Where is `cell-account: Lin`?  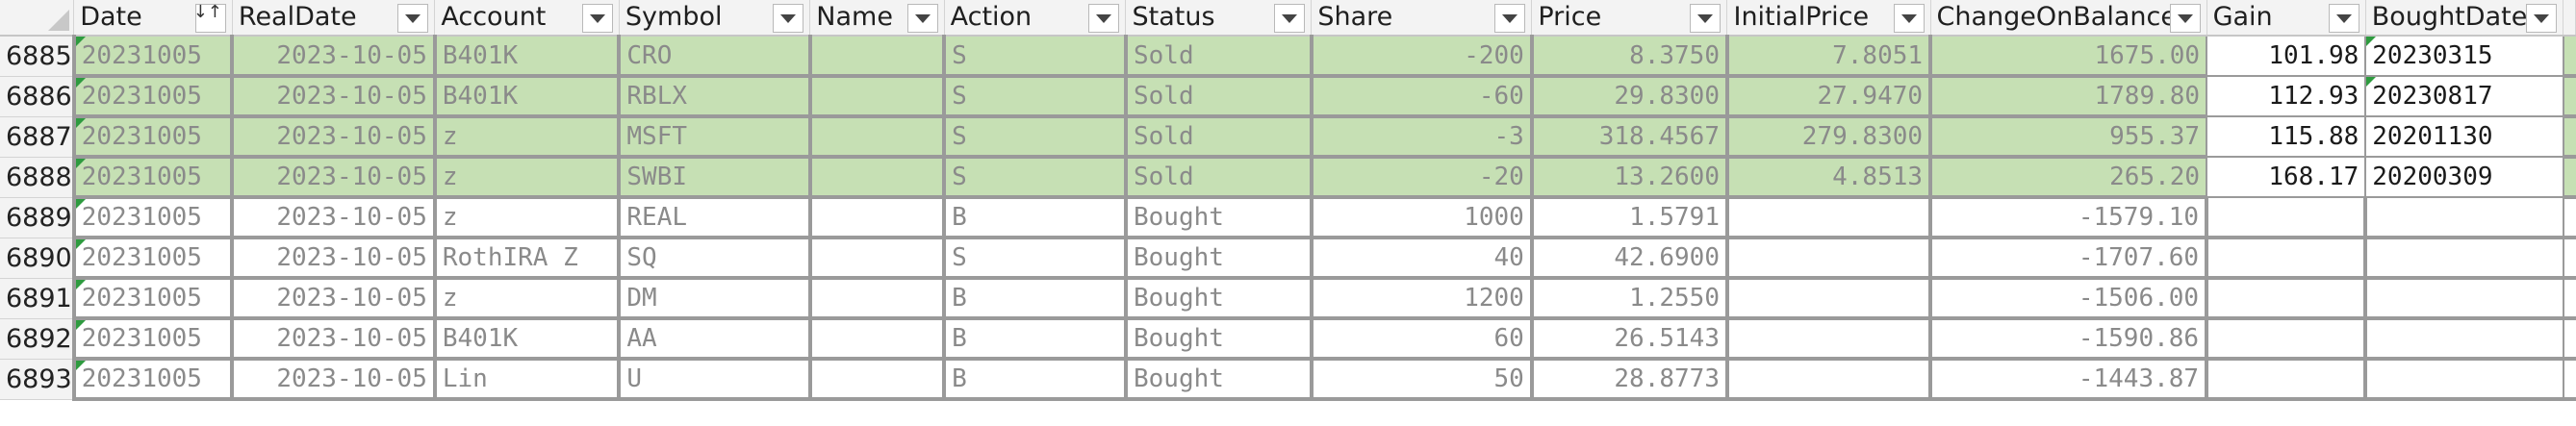
cell-account: Lin is located at coordinates (526, 380).